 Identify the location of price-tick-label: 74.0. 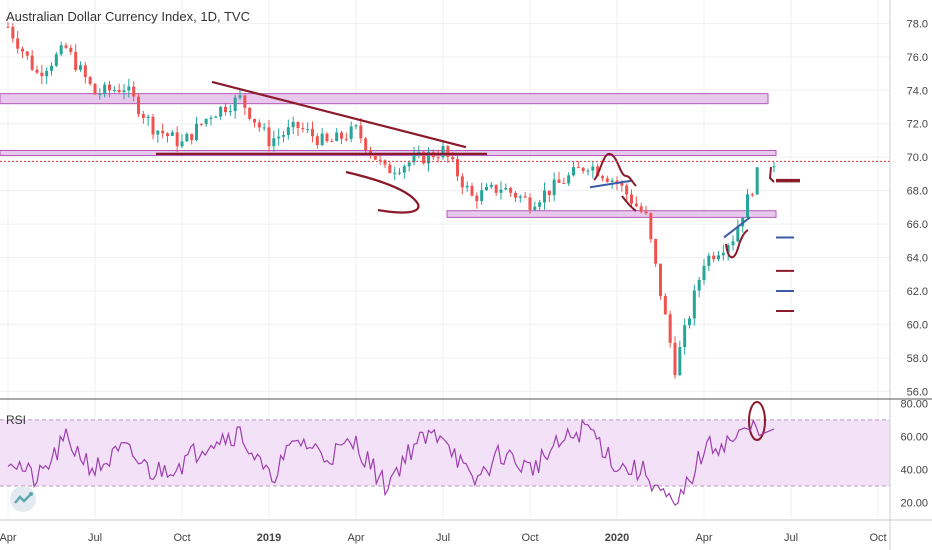
(917, 91).